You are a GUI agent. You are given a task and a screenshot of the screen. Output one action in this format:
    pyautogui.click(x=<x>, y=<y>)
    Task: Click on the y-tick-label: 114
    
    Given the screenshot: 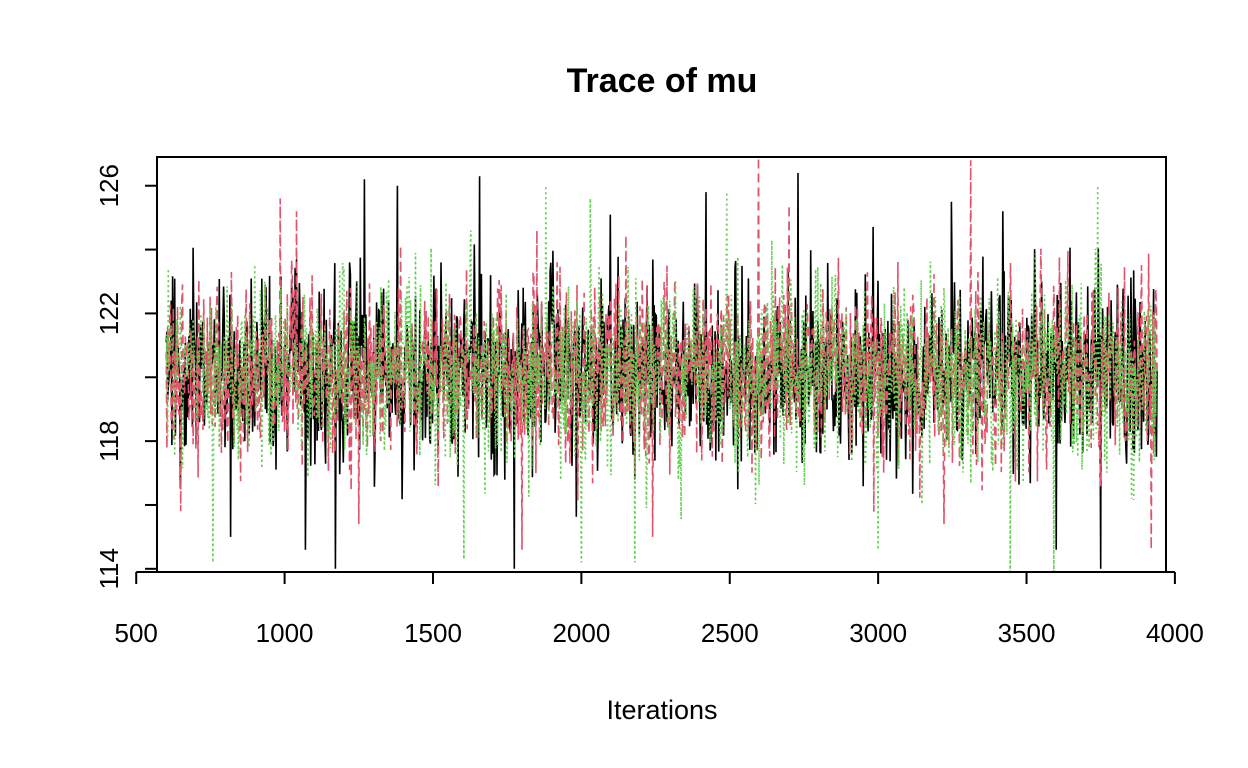 What is the action you would take?
    pyautogui.click(x=109, y=568)
    